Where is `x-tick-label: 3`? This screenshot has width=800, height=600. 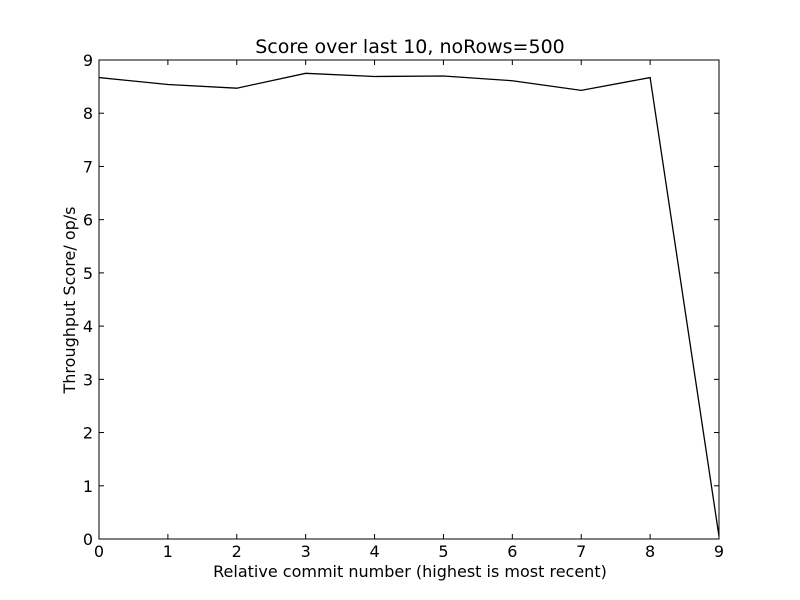
x-tick-label: 3 is located at coordinates (306, 551).